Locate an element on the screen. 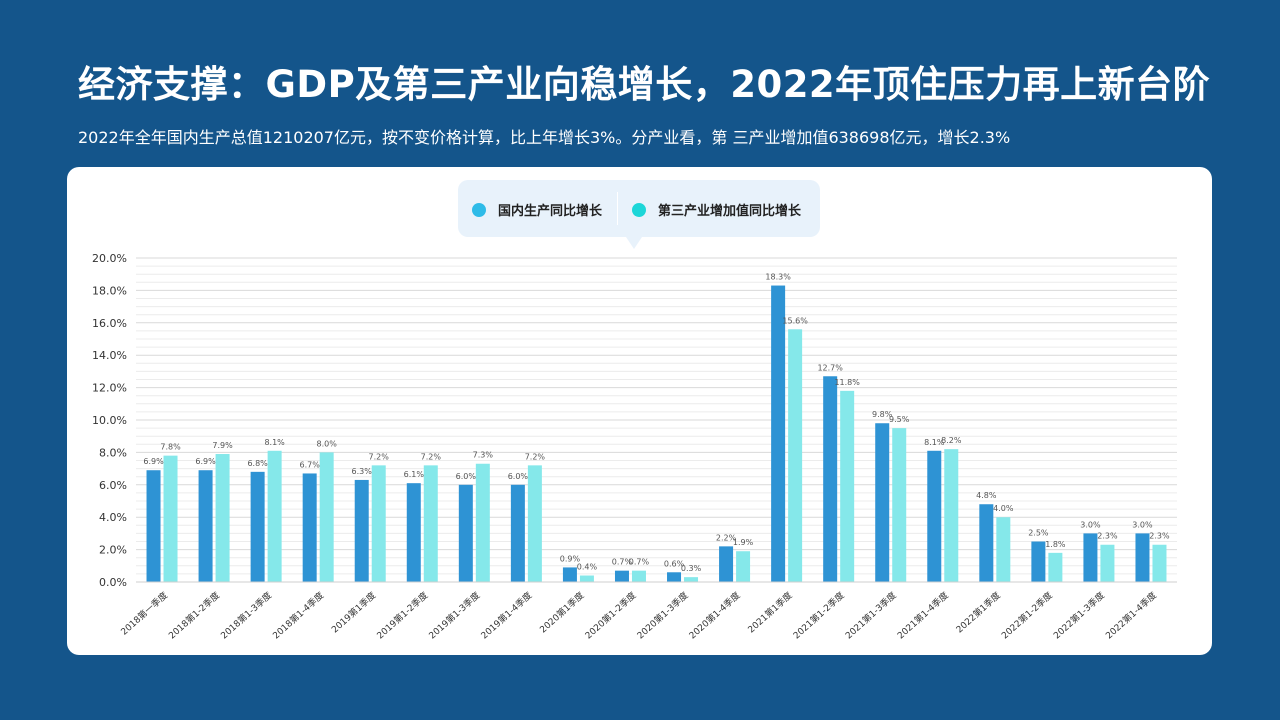  data-label-gdp: 6.0% is located at coordinates (466, 476).